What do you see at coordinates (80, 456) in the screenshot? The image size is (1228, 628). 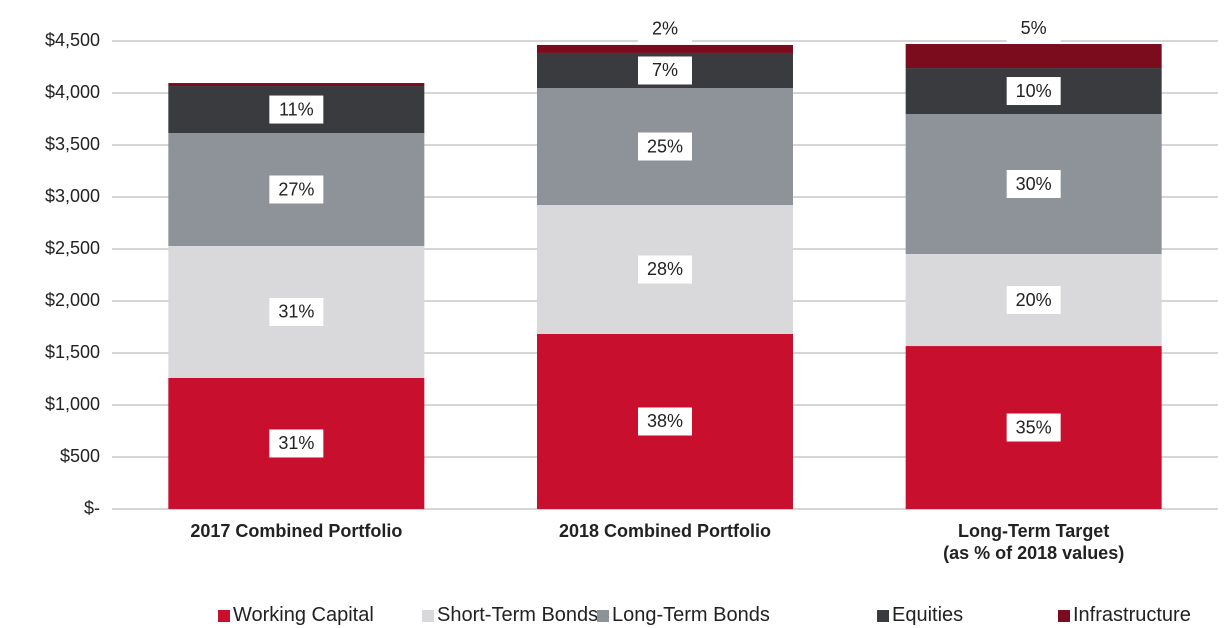 I see `y-tick-label: $500` at bounding box center [80, 456].